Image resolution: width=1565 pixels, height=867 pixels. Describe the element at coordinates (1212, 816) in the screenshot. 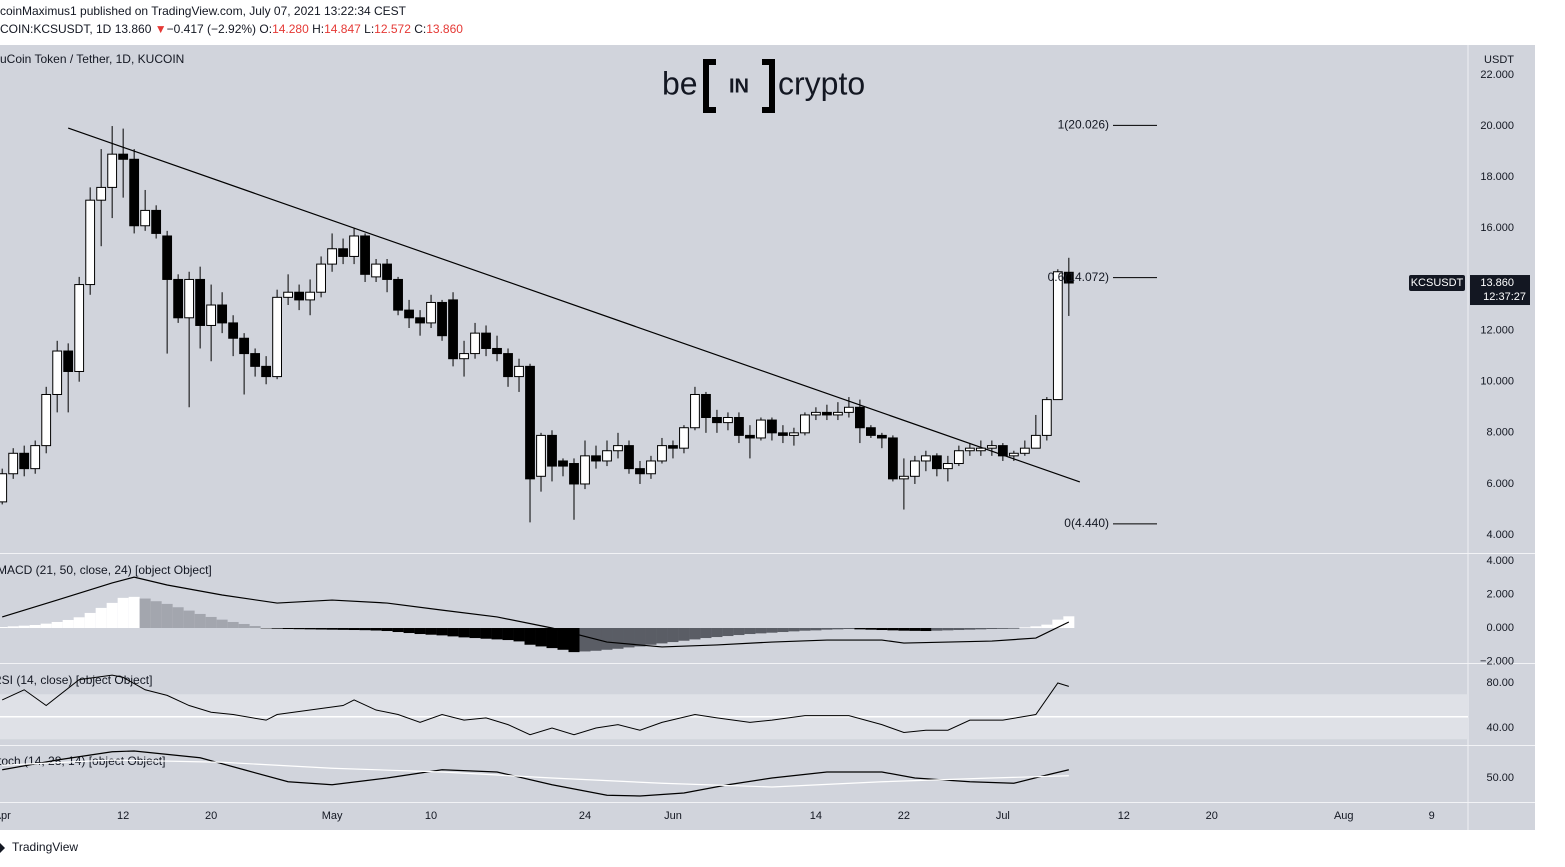

I see `x-tick-label: 20` at that location.